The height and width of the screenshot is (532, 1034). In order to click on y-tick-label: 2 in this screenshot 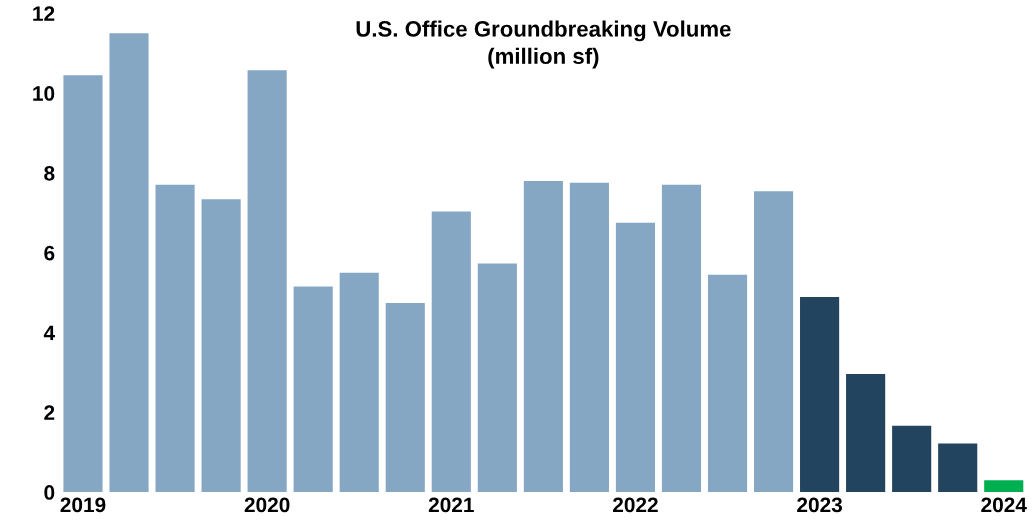, I will do `click(49, 412)`.